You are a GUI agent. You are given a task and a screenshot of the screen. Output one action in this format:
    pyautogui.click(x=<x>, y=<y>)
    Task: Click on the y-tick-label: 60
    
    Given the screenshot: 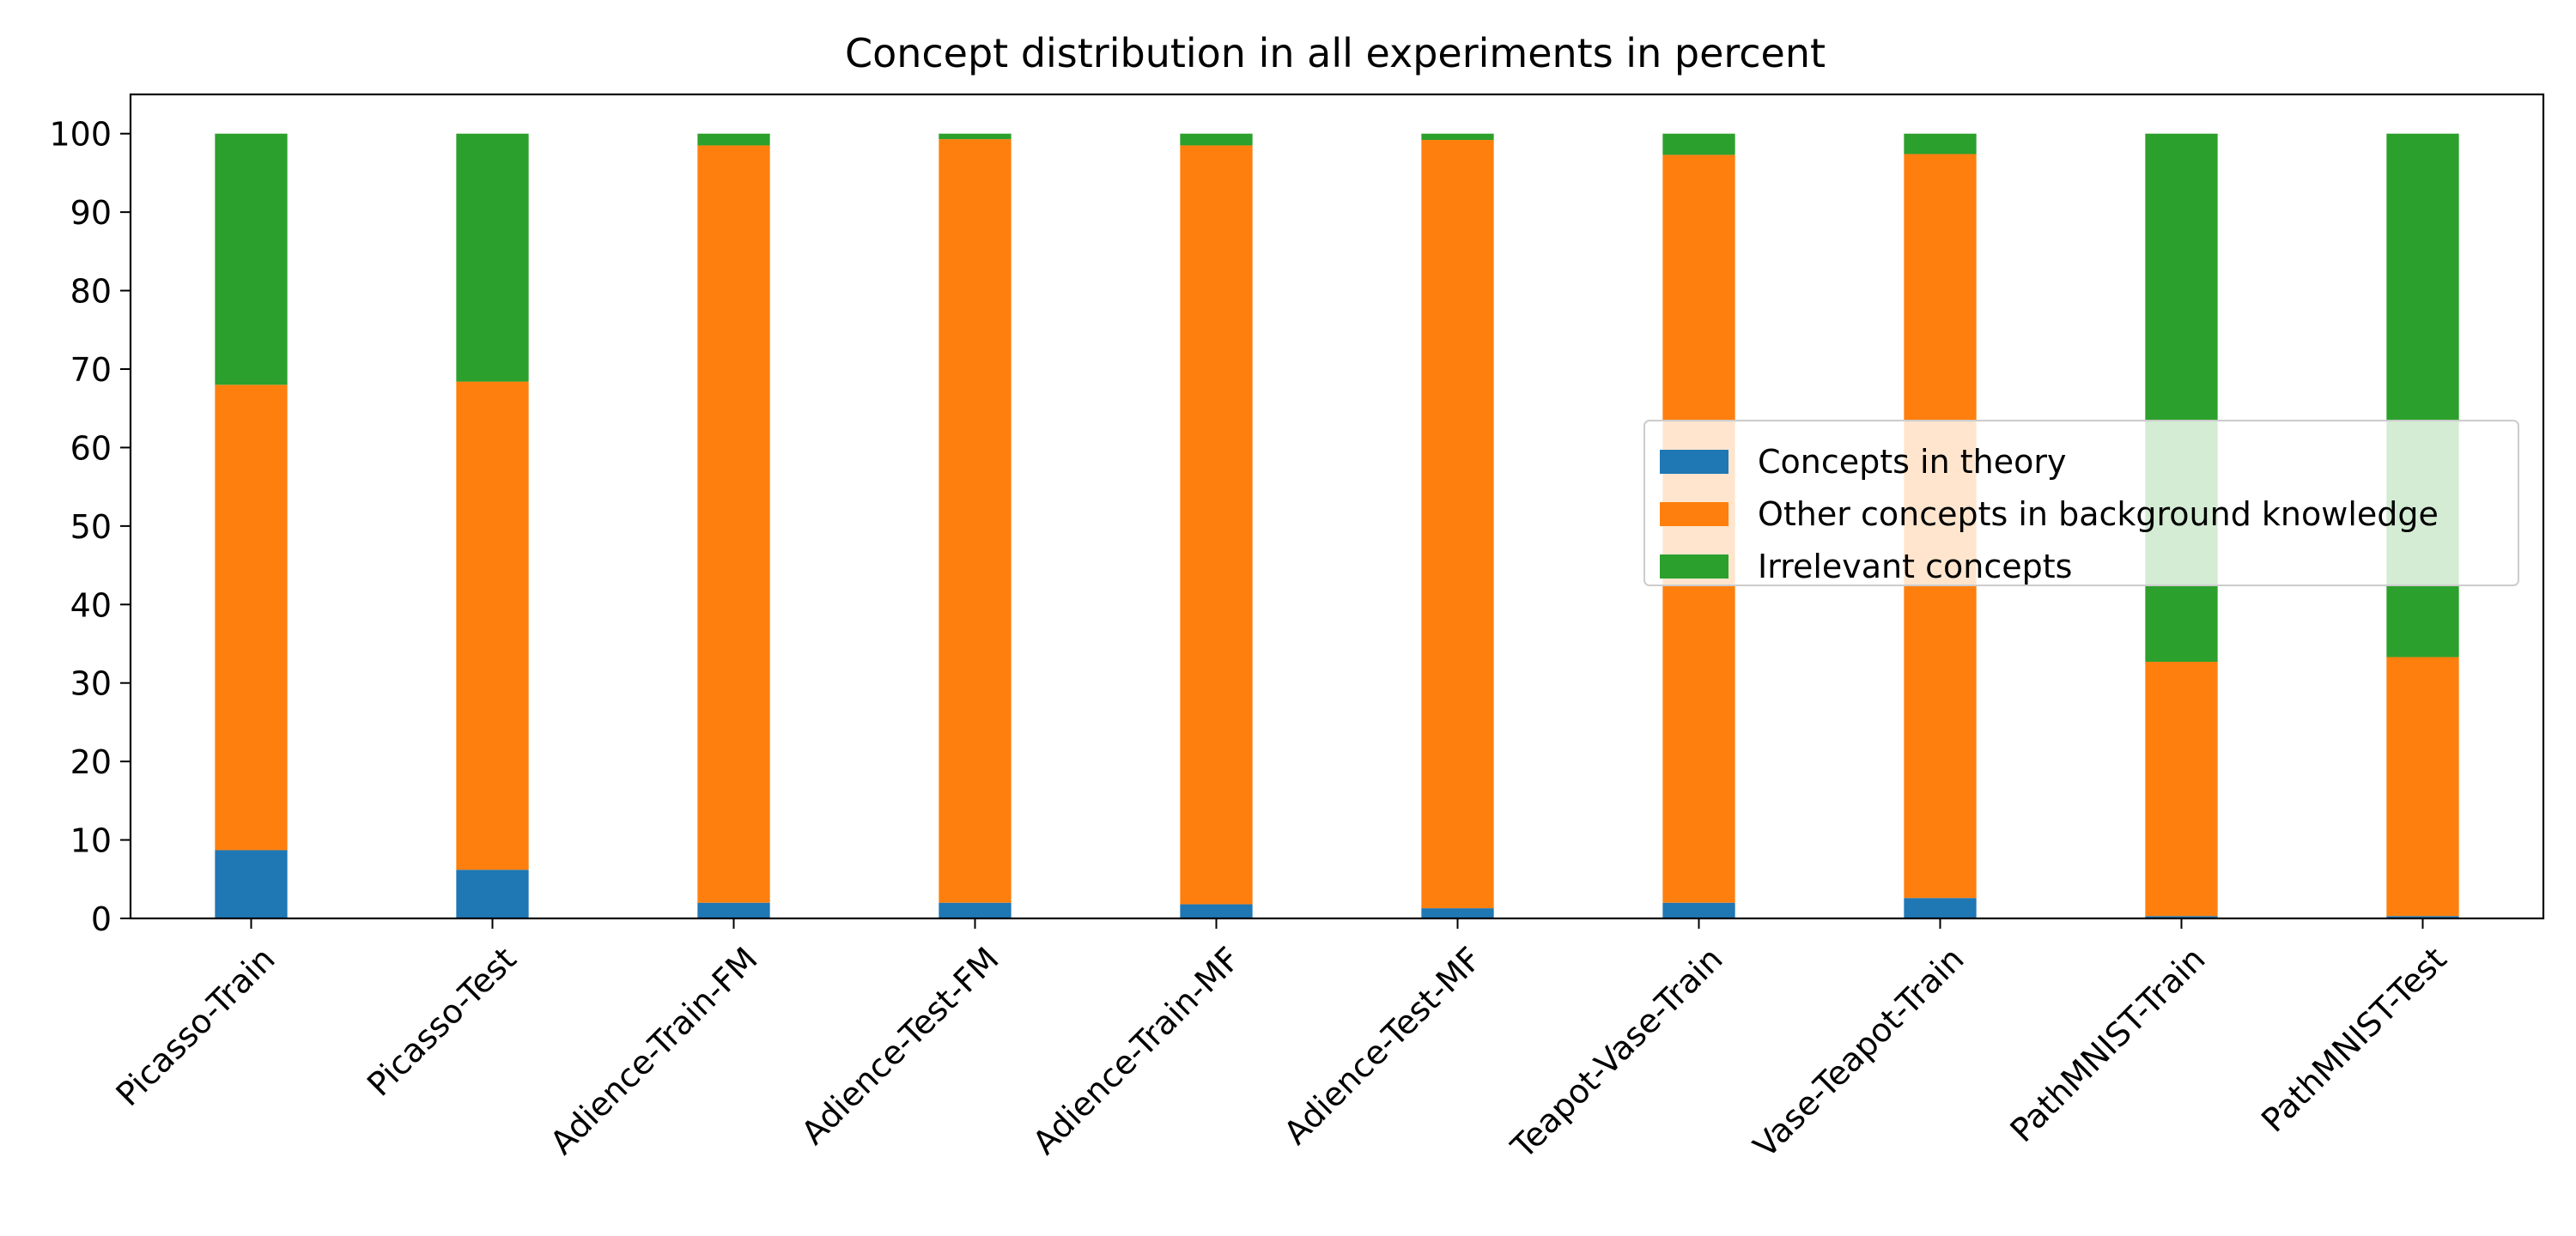 What is the action you would take?
    pyautogui.click(x=91, y=448)
    